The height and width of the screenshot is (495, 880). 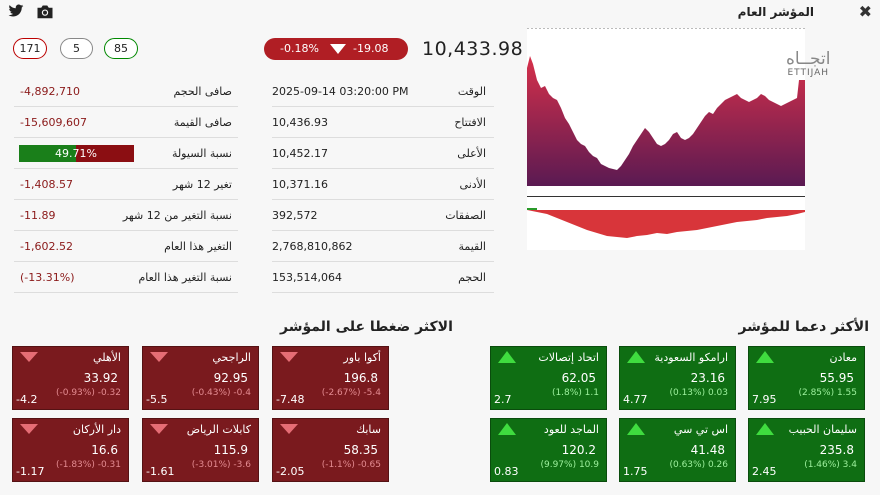 I want to click on stat-value: -15,609,607, so click(x=53, y=122).